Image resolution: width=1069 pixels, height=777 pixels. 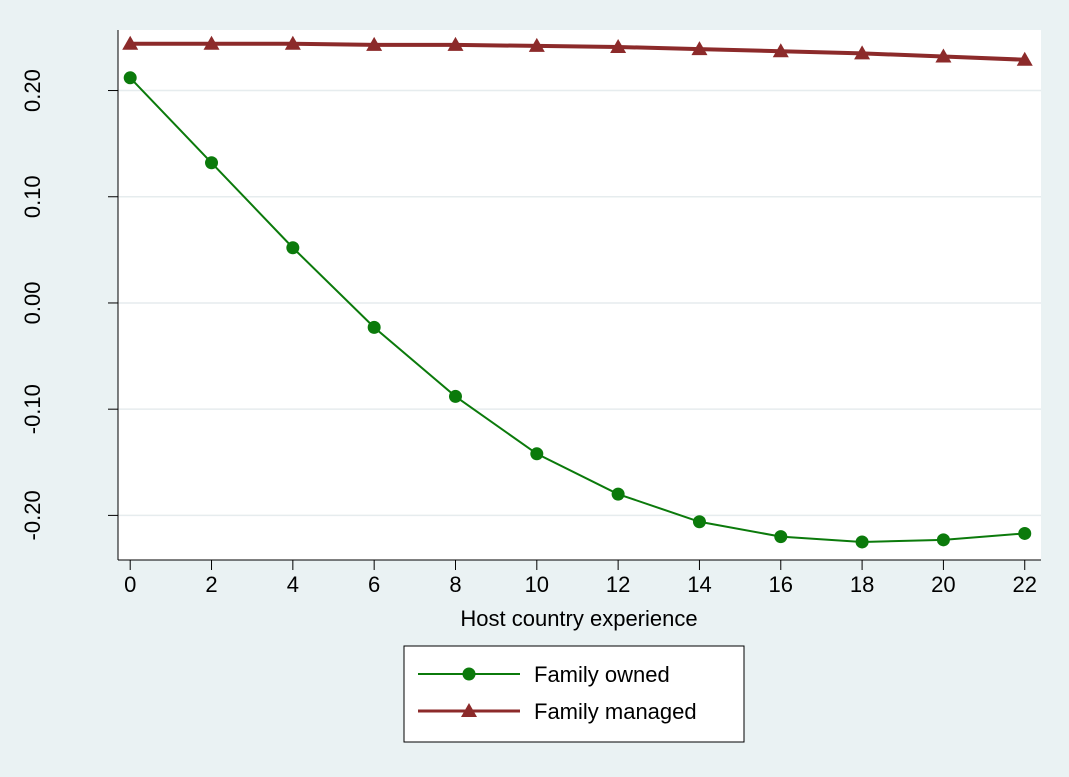 I want to click on x-tick-label: 8, so click(x=455, y=584).